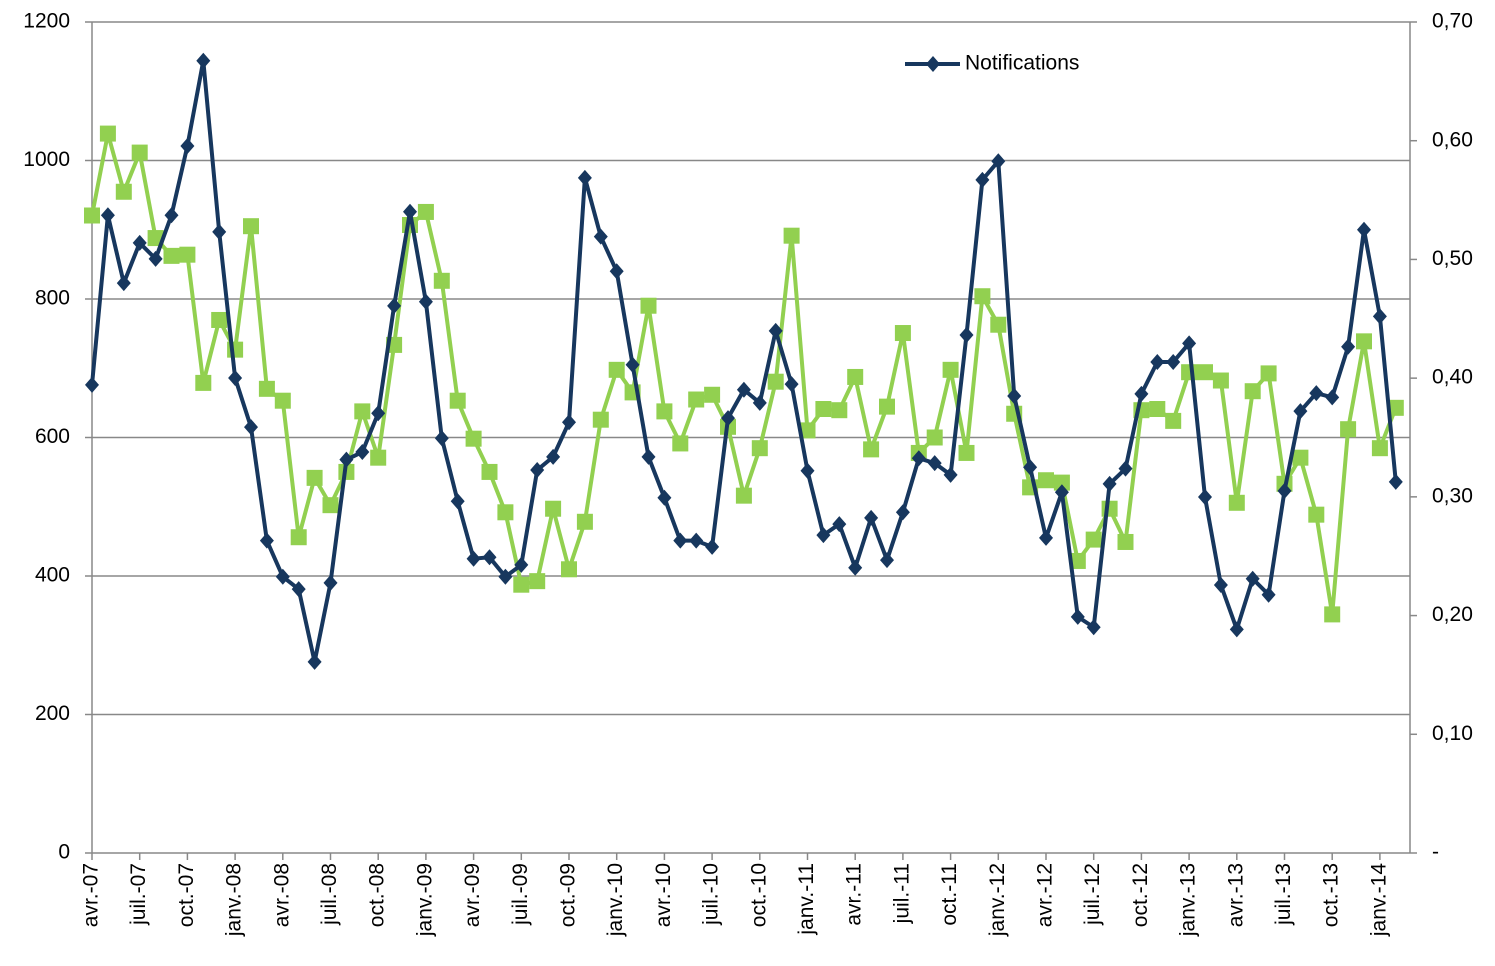 The width and height of the screenshot is (1495, 966). I want to click on x-tick-label: oct.-07, so click(186, 895).